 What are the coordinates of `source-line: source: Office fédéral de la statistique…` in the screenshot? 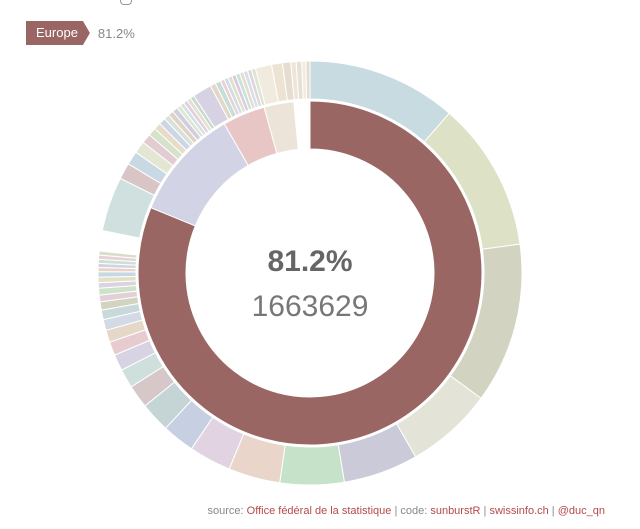 It's located at (406, 511).